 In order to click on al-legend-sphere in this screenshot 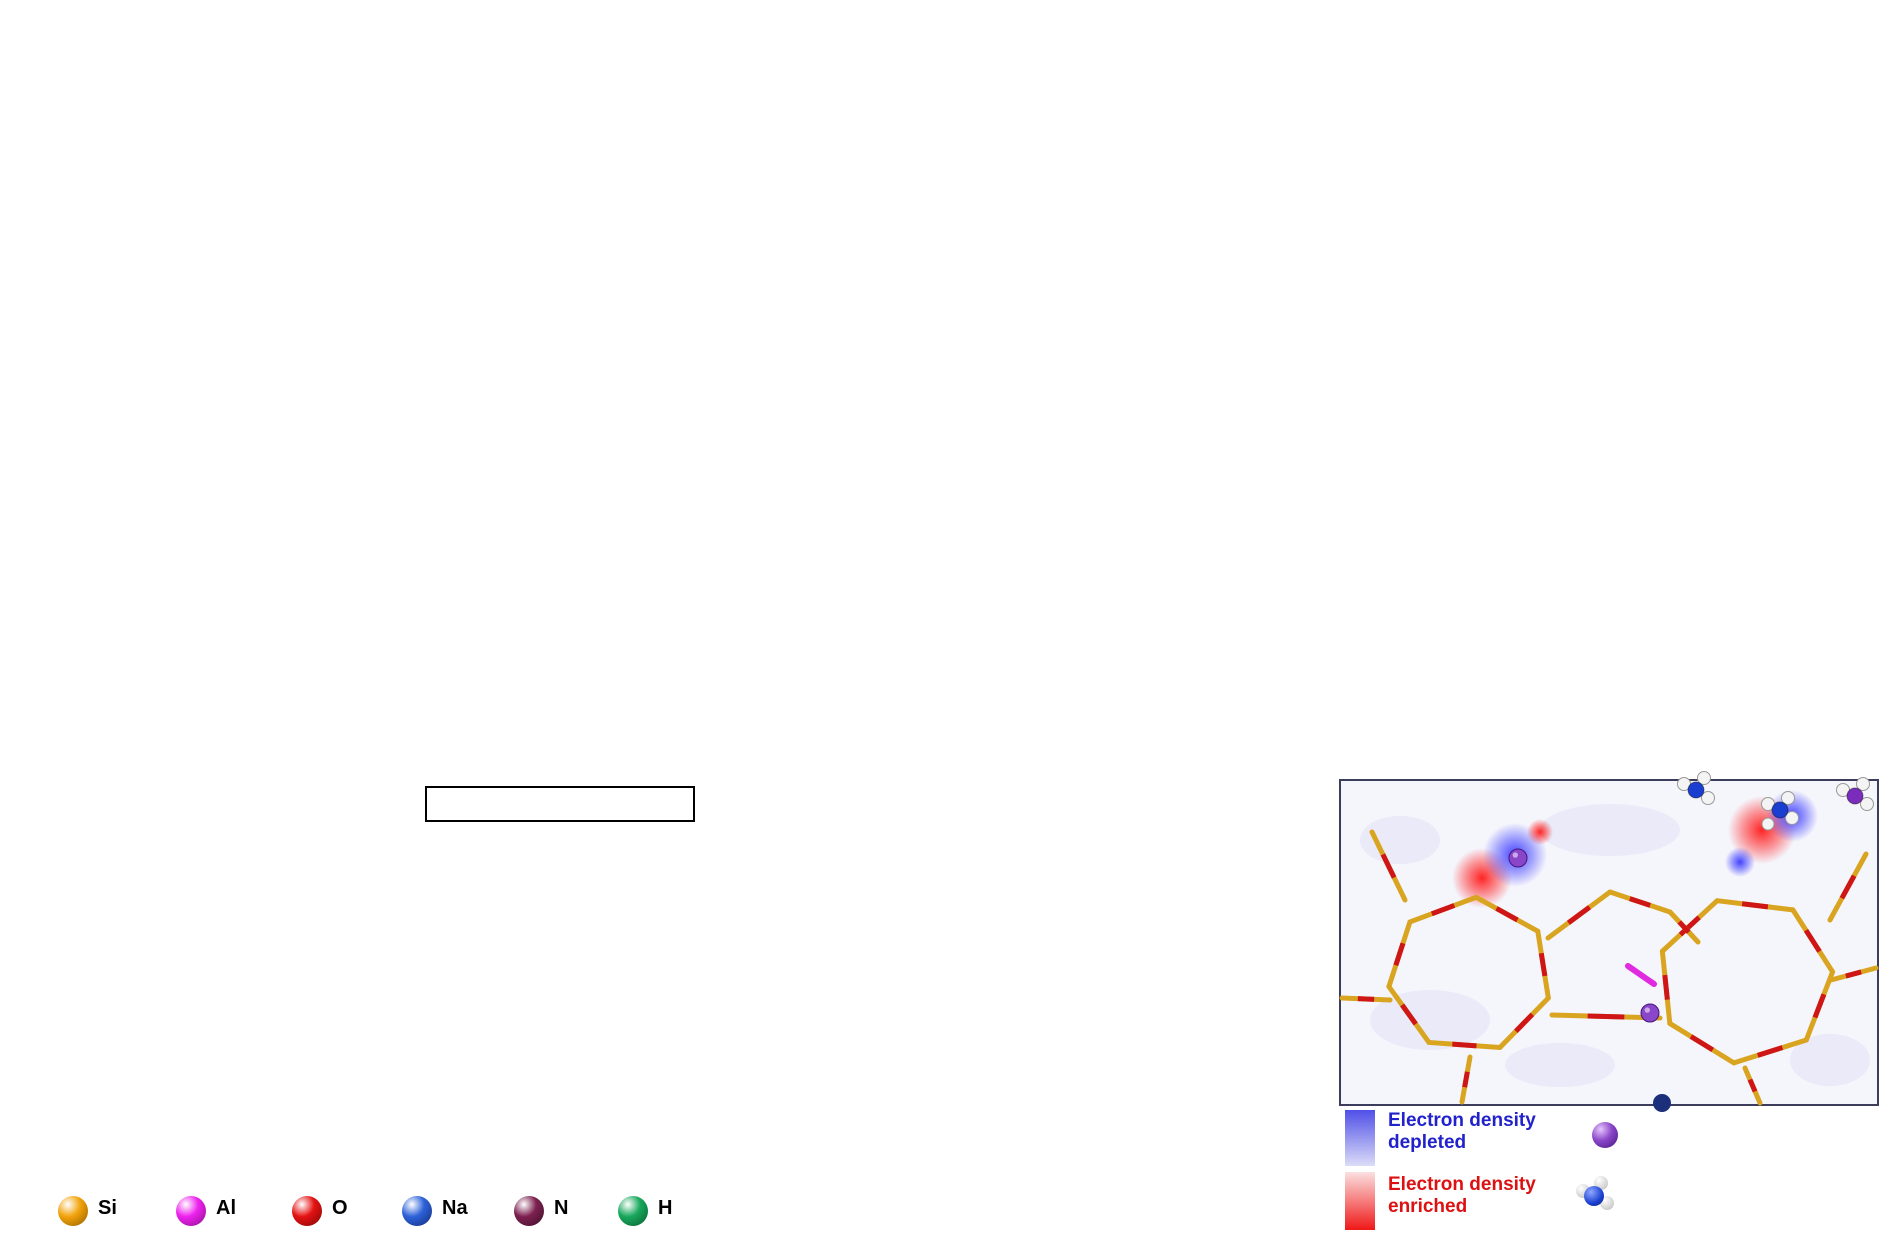, I will do `click(191, 1211)`.